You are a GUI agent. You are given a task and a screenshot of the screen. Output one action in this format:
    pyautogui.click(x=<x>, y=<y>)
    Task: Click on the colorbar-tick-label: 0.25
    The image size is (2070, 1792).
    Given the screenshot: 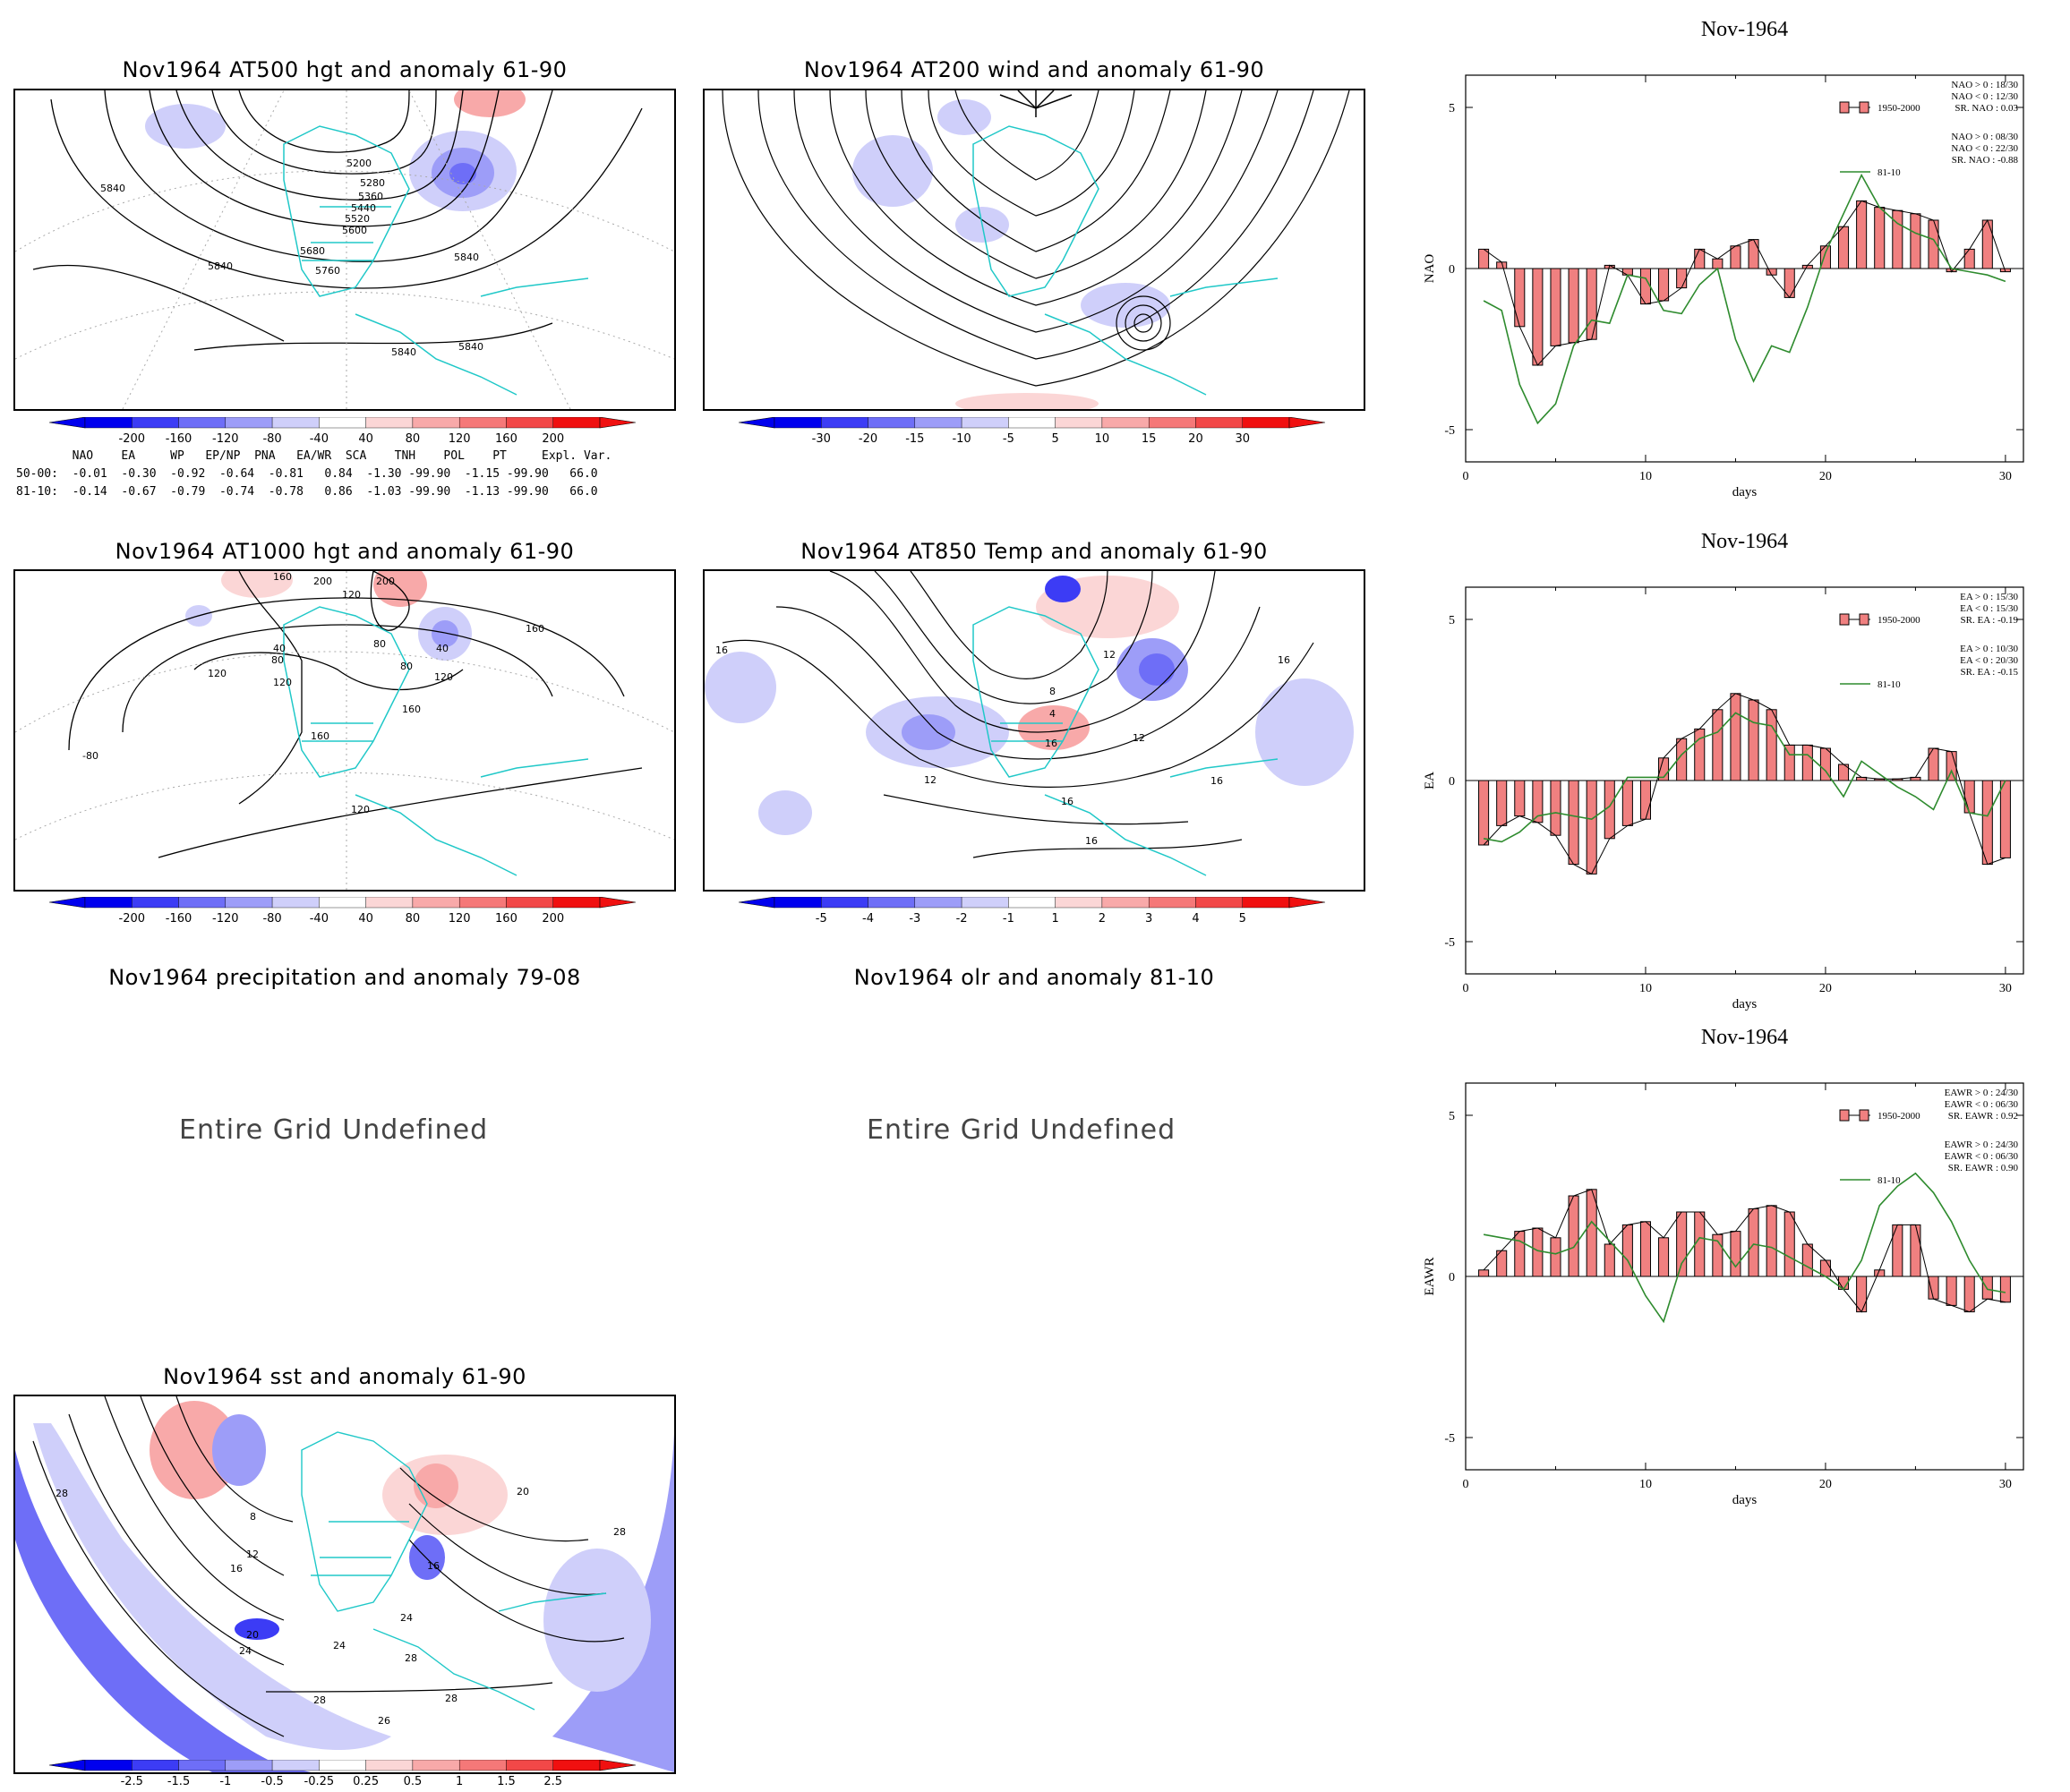 What is the action you would take?
    pyautogui.click(x=366, y=1781)
    